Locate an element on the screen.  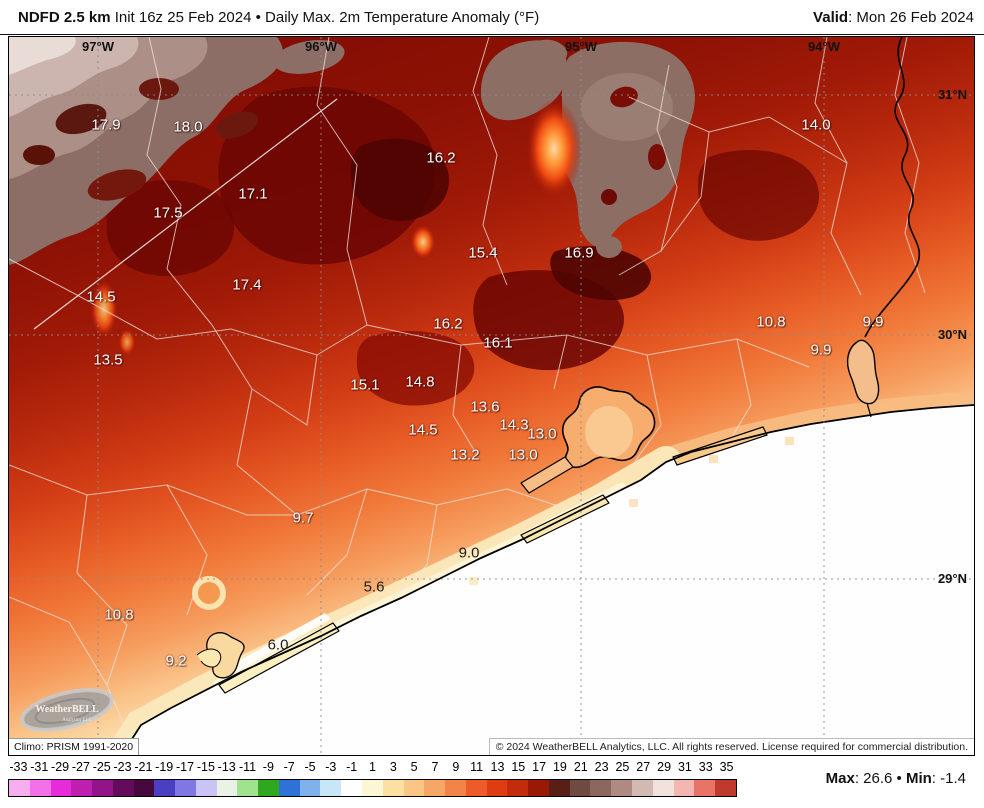
max-label: Max is located at coordinates (840, 778).